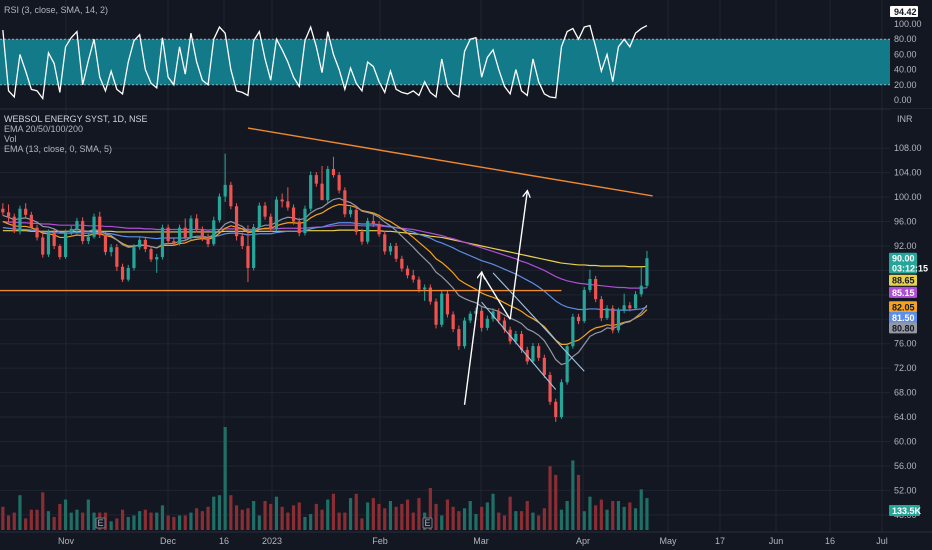  I want to click on currency-label: INR, so click(905, 119).